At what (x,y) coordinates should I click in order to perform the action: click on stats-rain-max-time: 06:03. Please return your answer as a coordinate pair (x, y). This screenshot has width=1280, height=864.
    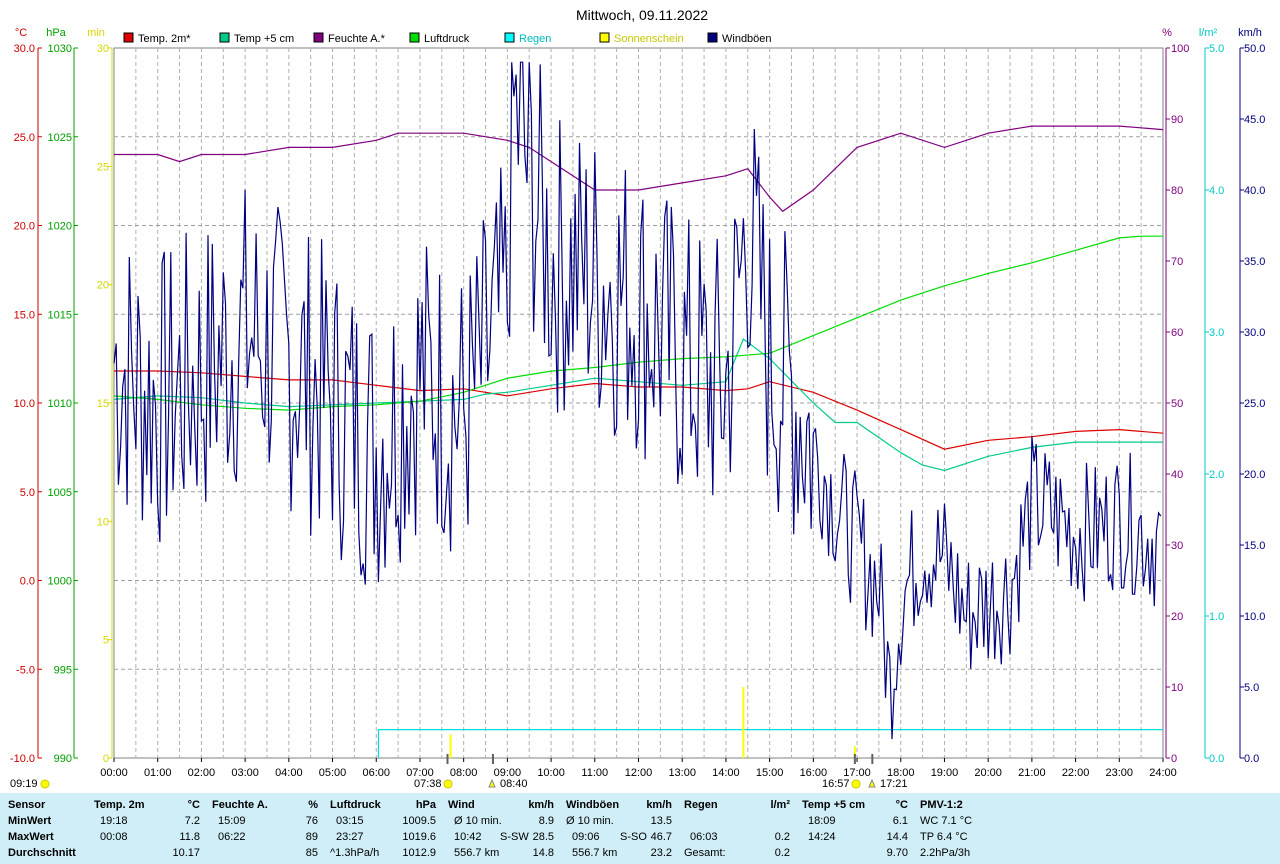
    Looking at the image, I should click on (704, 837).